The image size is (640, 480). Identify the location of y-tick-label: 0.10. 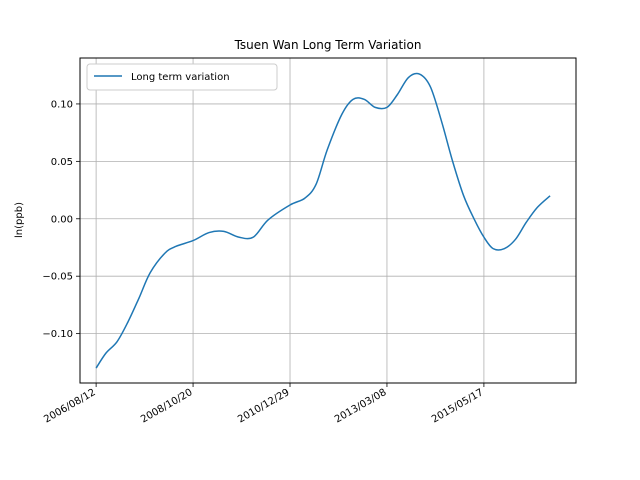
(62, 104).